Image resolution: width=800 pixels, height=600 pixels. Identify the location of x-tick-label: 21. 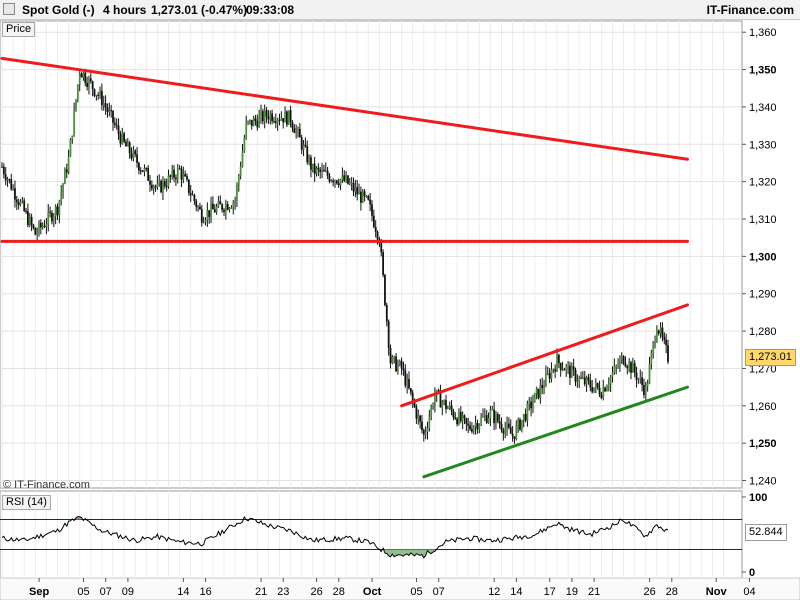
(594, 592).